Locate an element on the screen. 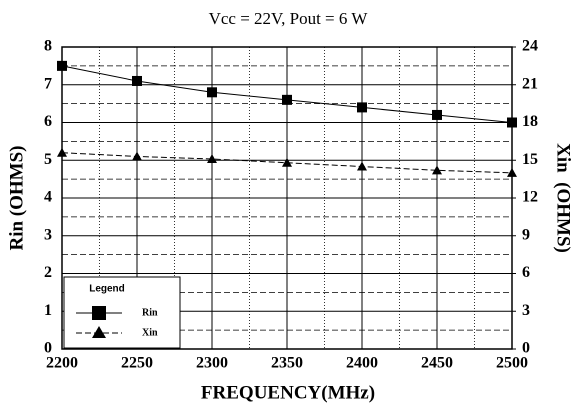 This screenshot has height=408, width=577. x-tick-label: 2400 is located at coordinates (362, 363).